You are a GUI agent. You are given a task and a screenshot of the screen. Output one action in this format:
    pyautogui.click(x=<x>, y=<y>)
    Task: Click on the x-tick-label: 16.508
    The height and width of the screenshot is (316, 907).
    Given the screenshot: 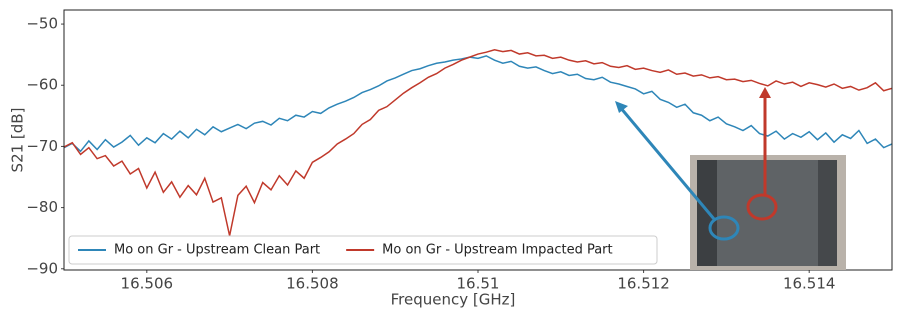 What is the action you would take?
    pyautogui.click(x=312, y=284)
    